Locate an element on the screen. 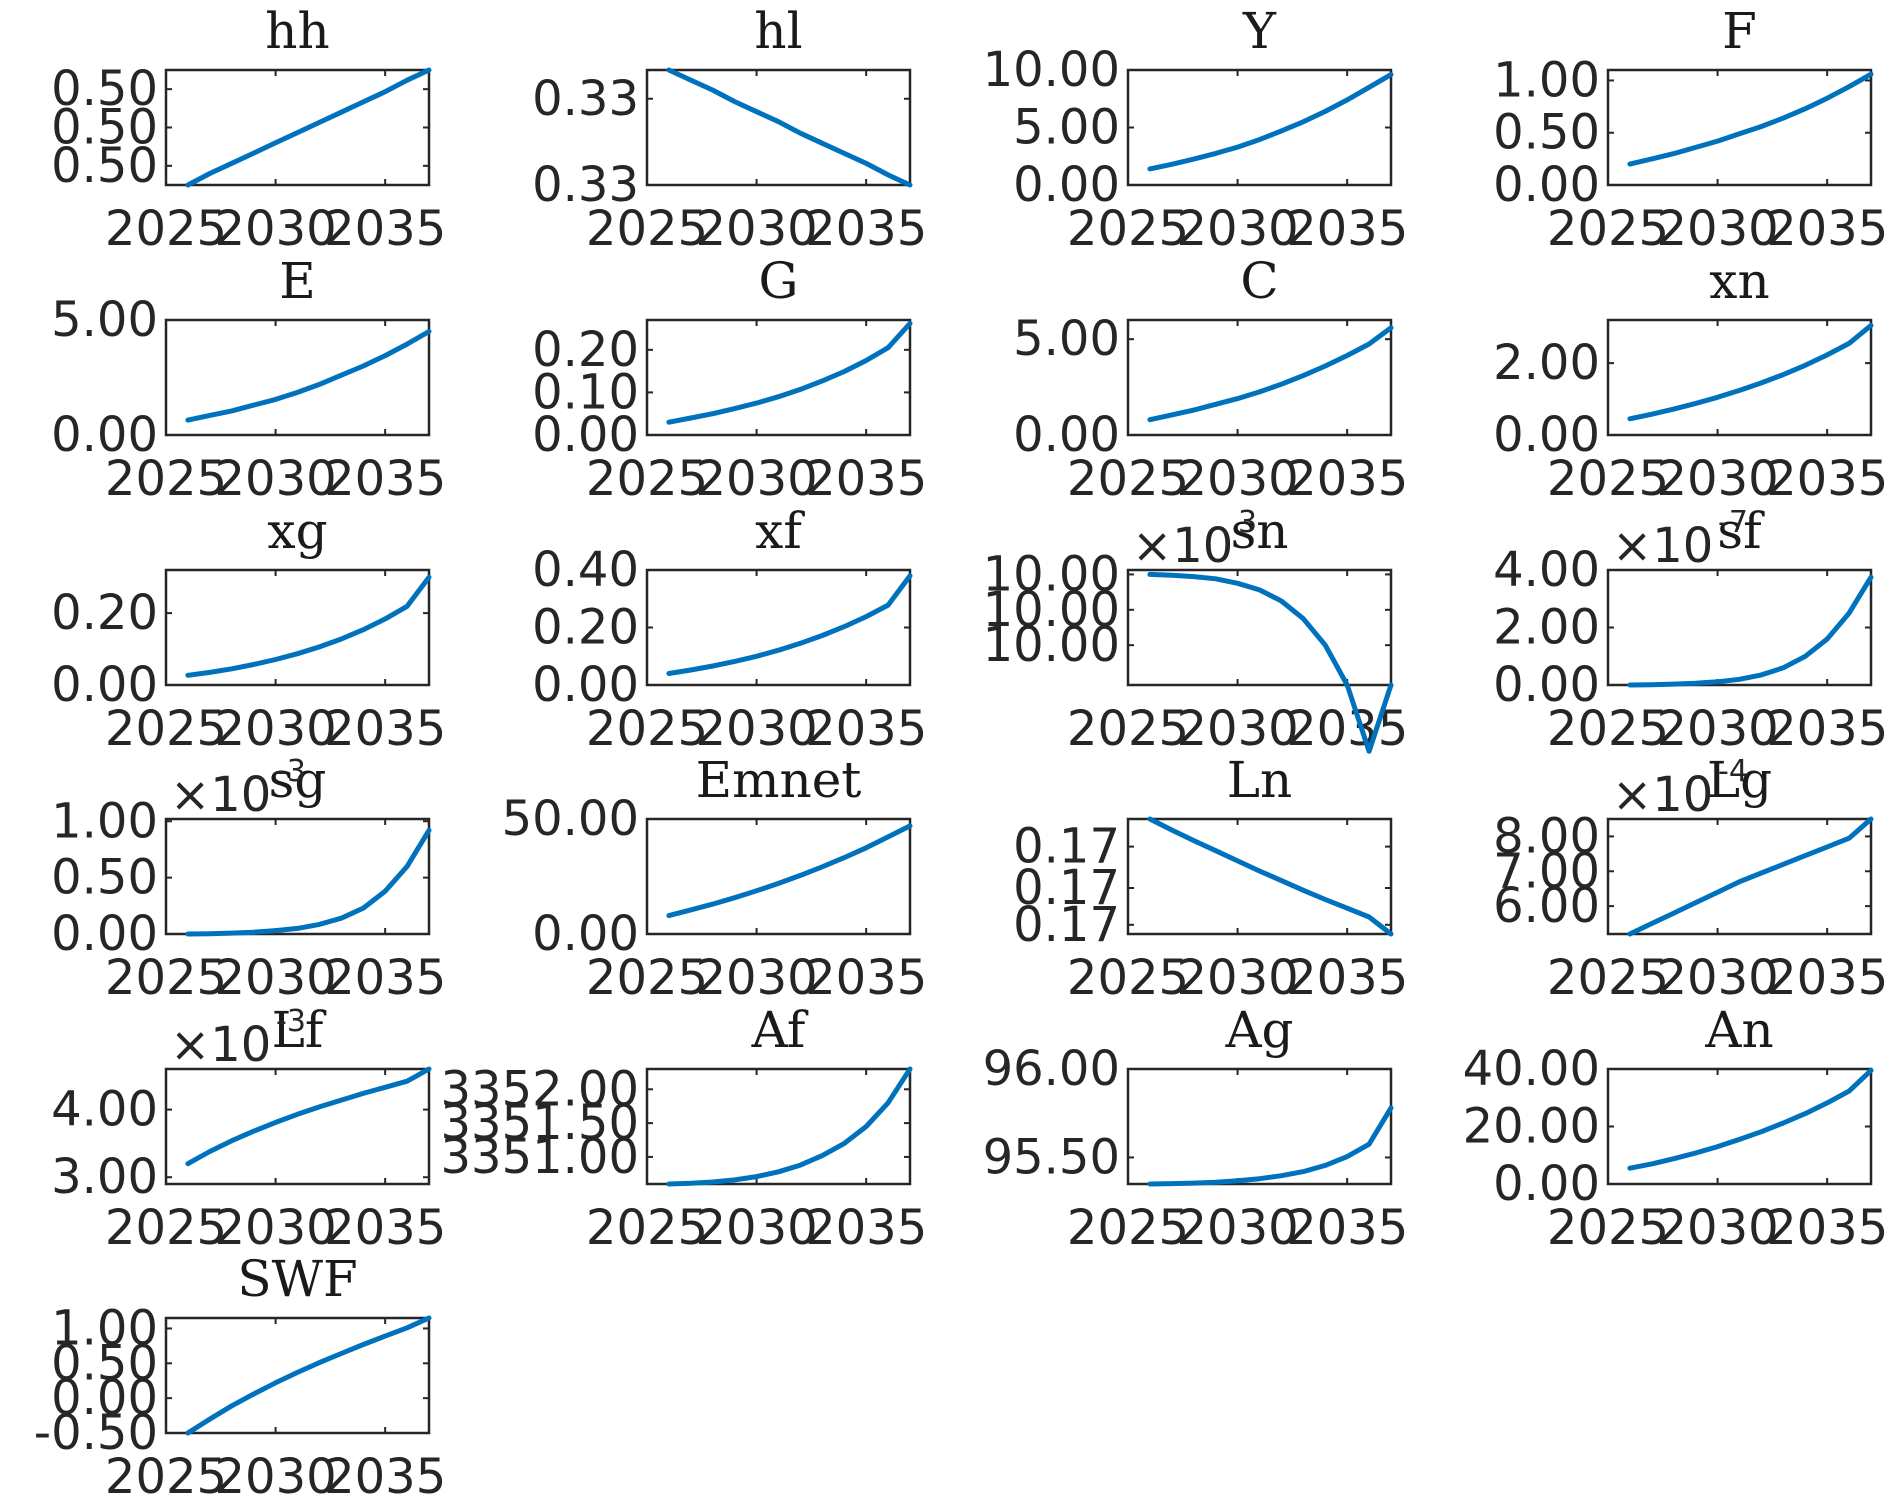  y-tick-label: 0.33 is located at coordinates (585, 99).